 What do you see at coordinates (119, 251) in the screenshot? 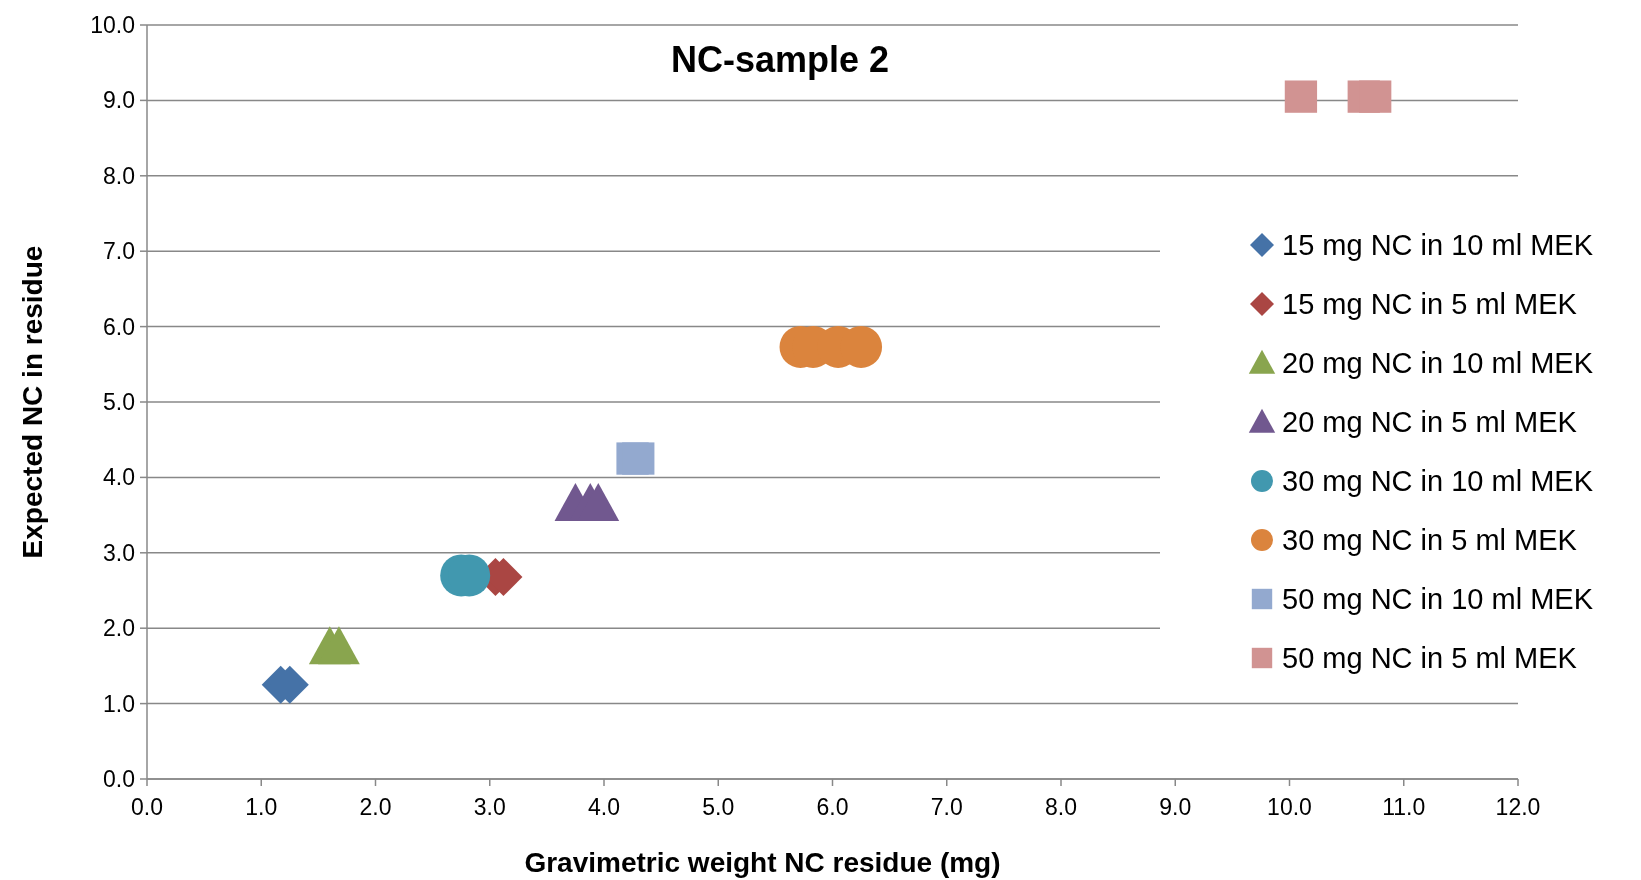
I see `y-tick-label: 7.0` at bounding box center [119, 251].